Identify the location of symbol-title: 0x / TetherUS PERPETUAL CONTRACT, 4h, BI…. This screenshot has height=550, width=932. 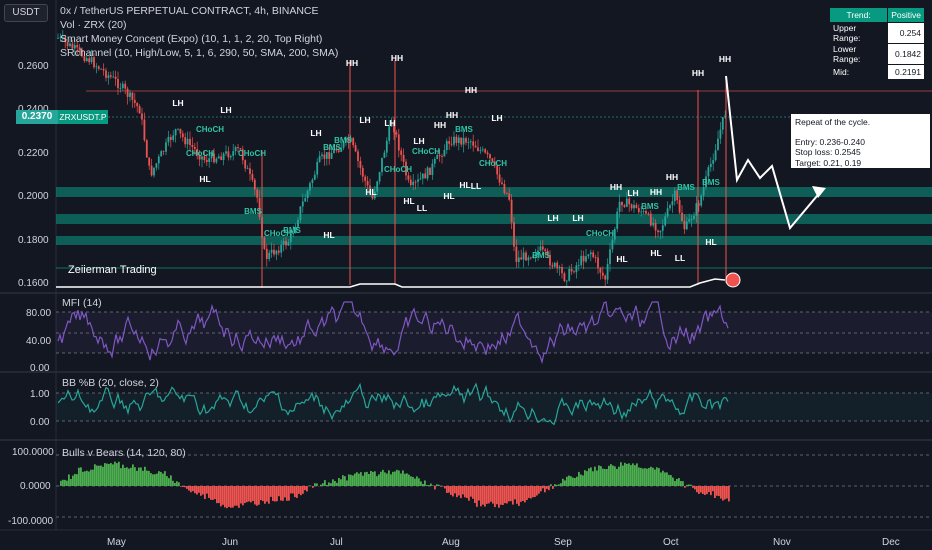
(189, 11).